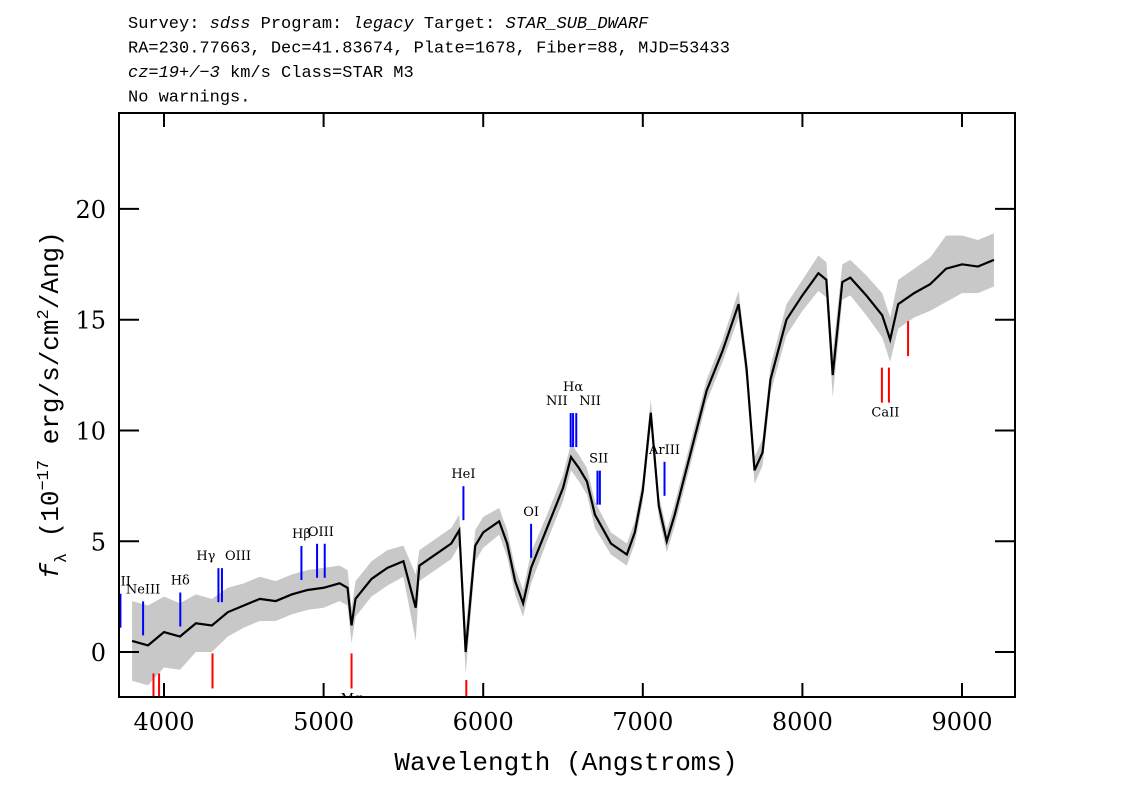 Image resolution: width=1134 pixels, height=810 pixels. Describe the element at coordinates (642, 722) in the screenshot. I see `x-tick-label: 7000` at that location.